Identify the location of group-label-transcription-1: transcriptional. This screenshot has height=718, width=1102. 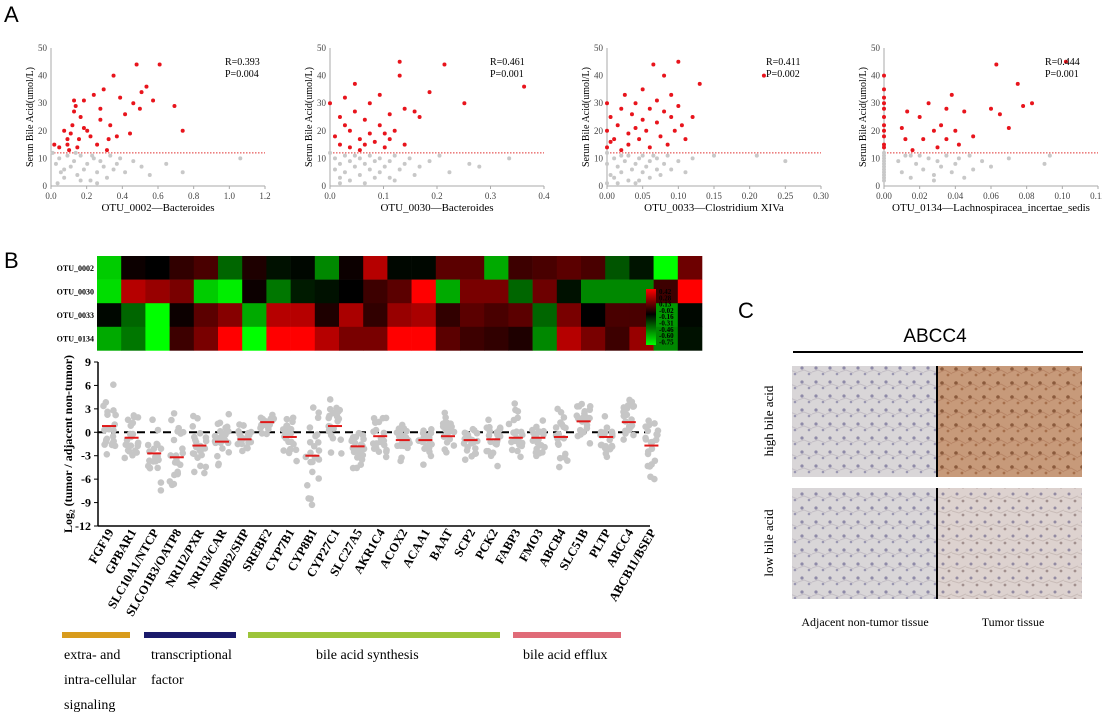
(191, 655).